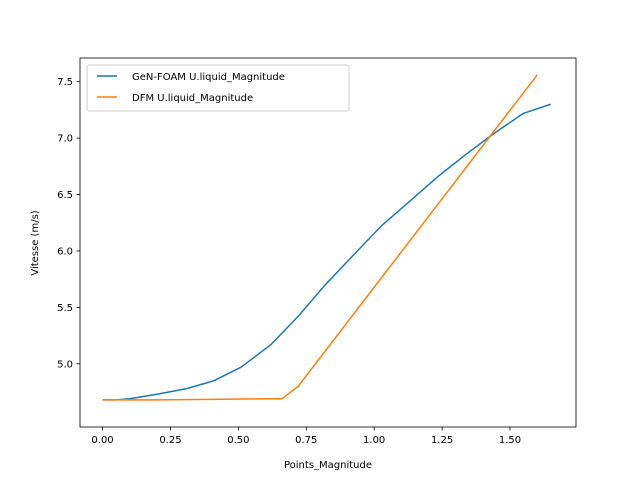 Image resolution: width=640 pixels, height=480 pixels. Describe the element at coordinates (65, 139) in the screenshot. I see `y-tick-label: 7.0` at that location.